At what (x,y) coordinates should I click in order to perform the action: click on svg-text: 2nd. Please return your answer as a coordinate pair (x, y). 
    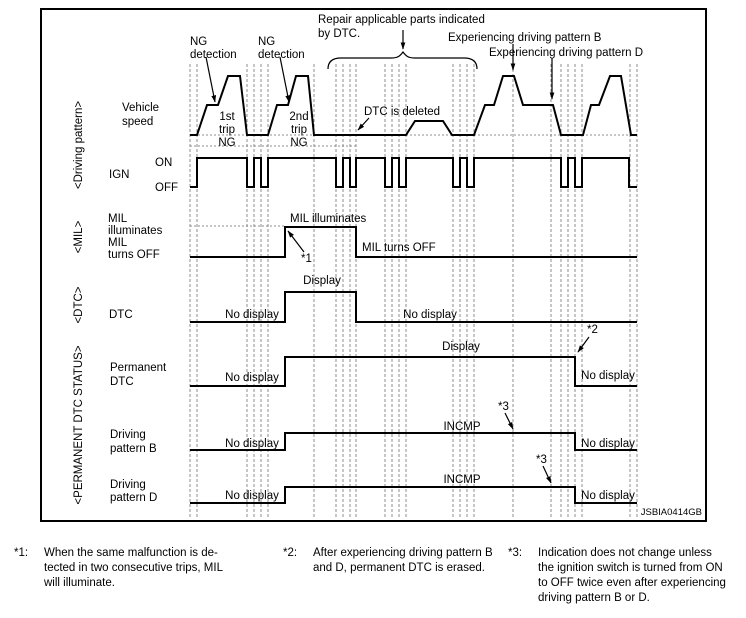
    Looking at the image, I should click on (298, 117).